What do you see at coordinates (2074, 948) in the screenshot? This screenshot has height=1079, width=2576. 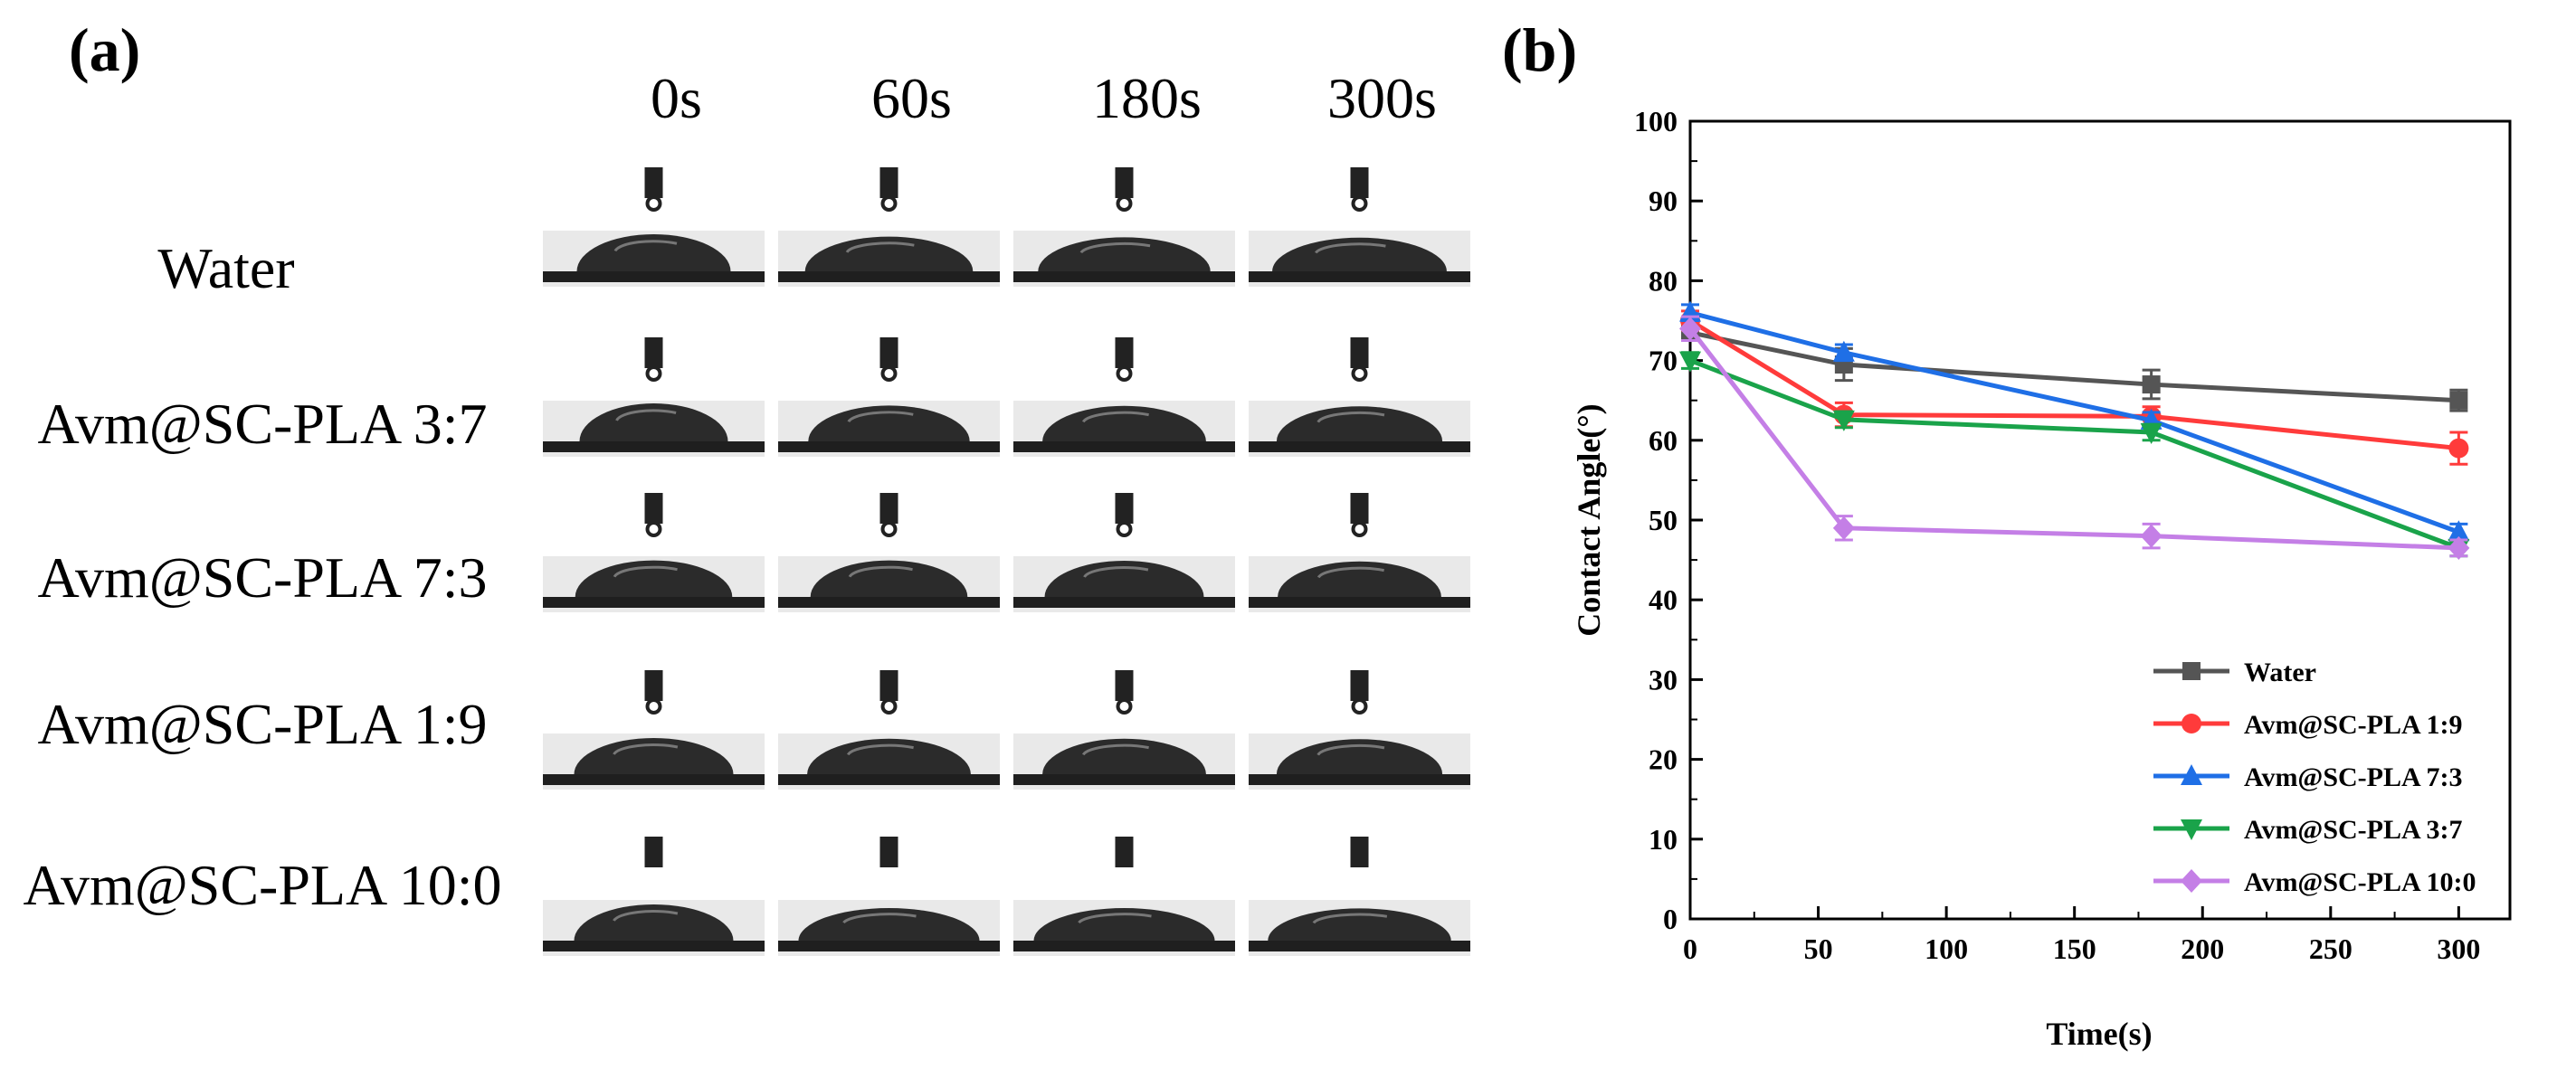 I see `x-tick-label: 150` at bounding box center [2074, 948].